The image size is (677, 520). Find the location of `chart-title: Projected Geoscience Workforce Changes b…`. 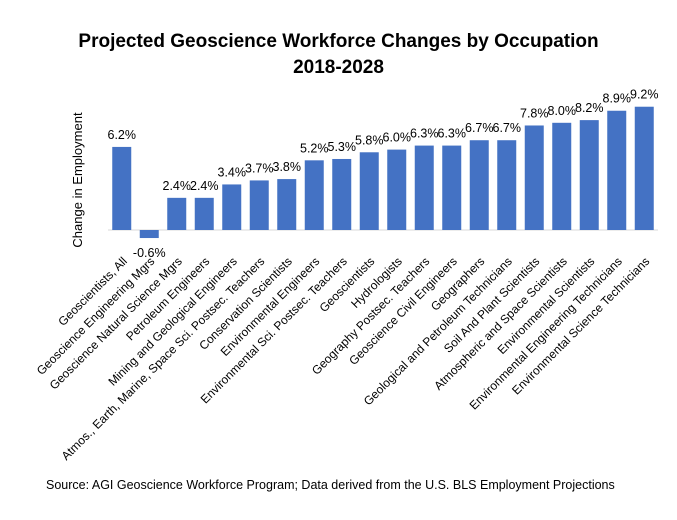

chart-title: Projected Geoscience Workforce Changes b… is located at coordinates (338, 41).